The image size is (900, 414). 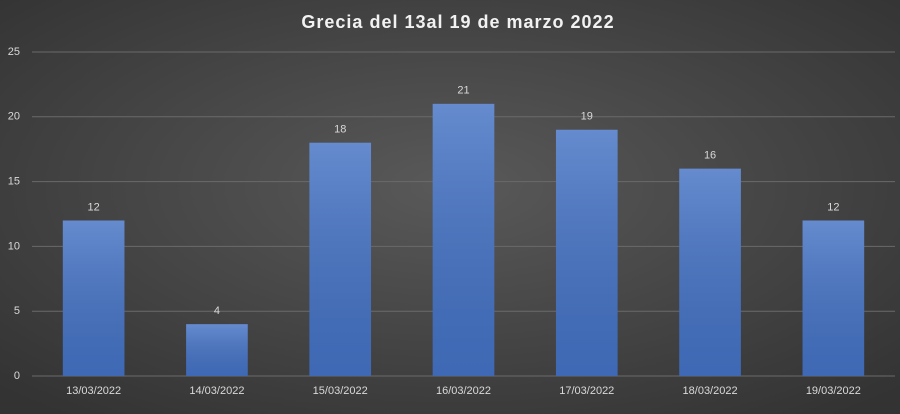 I want to click on data-label: 18, so click(x=340, y=130).